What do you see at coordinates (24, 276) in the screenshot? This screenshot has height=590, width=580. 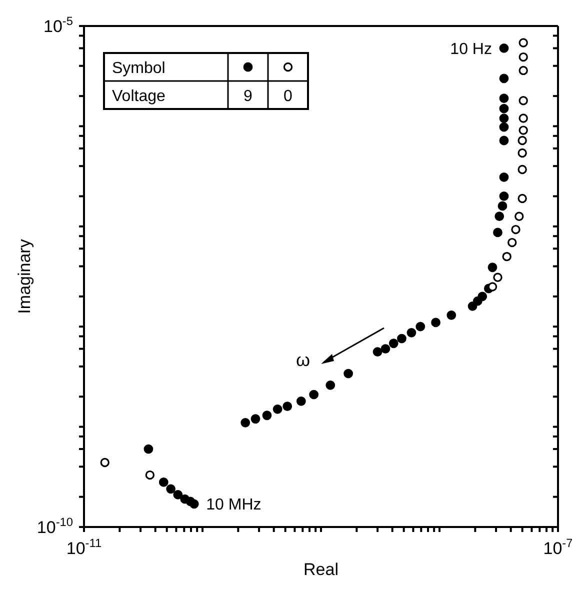 I see `y-axis-title: Imaginary` at bounding box center [24, 276].